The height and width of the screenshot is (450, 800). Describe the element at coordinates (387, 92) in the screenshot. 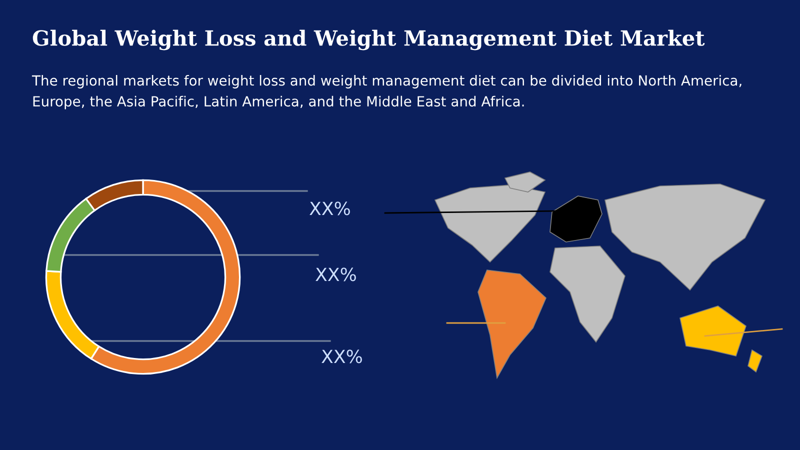

I see `text: The regional markets for weight loss and weight management diet can be divided into North America, Europe, the Asia Pacific, Latin America, and the Middle East and Africa.` at that location.